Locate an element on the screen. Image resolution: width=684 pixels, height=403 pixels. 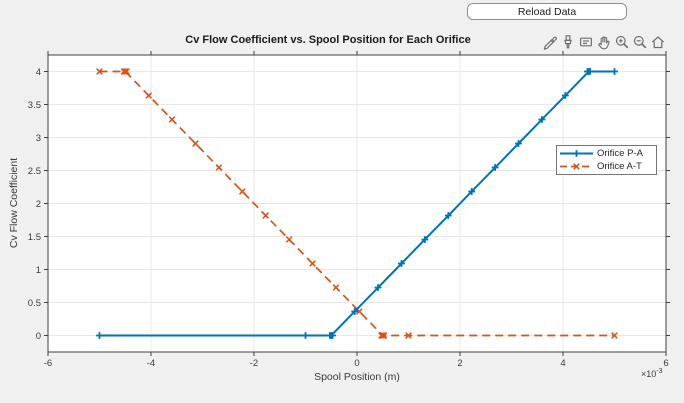
x-tick-label: 6 is located at coordinates (665, 363).